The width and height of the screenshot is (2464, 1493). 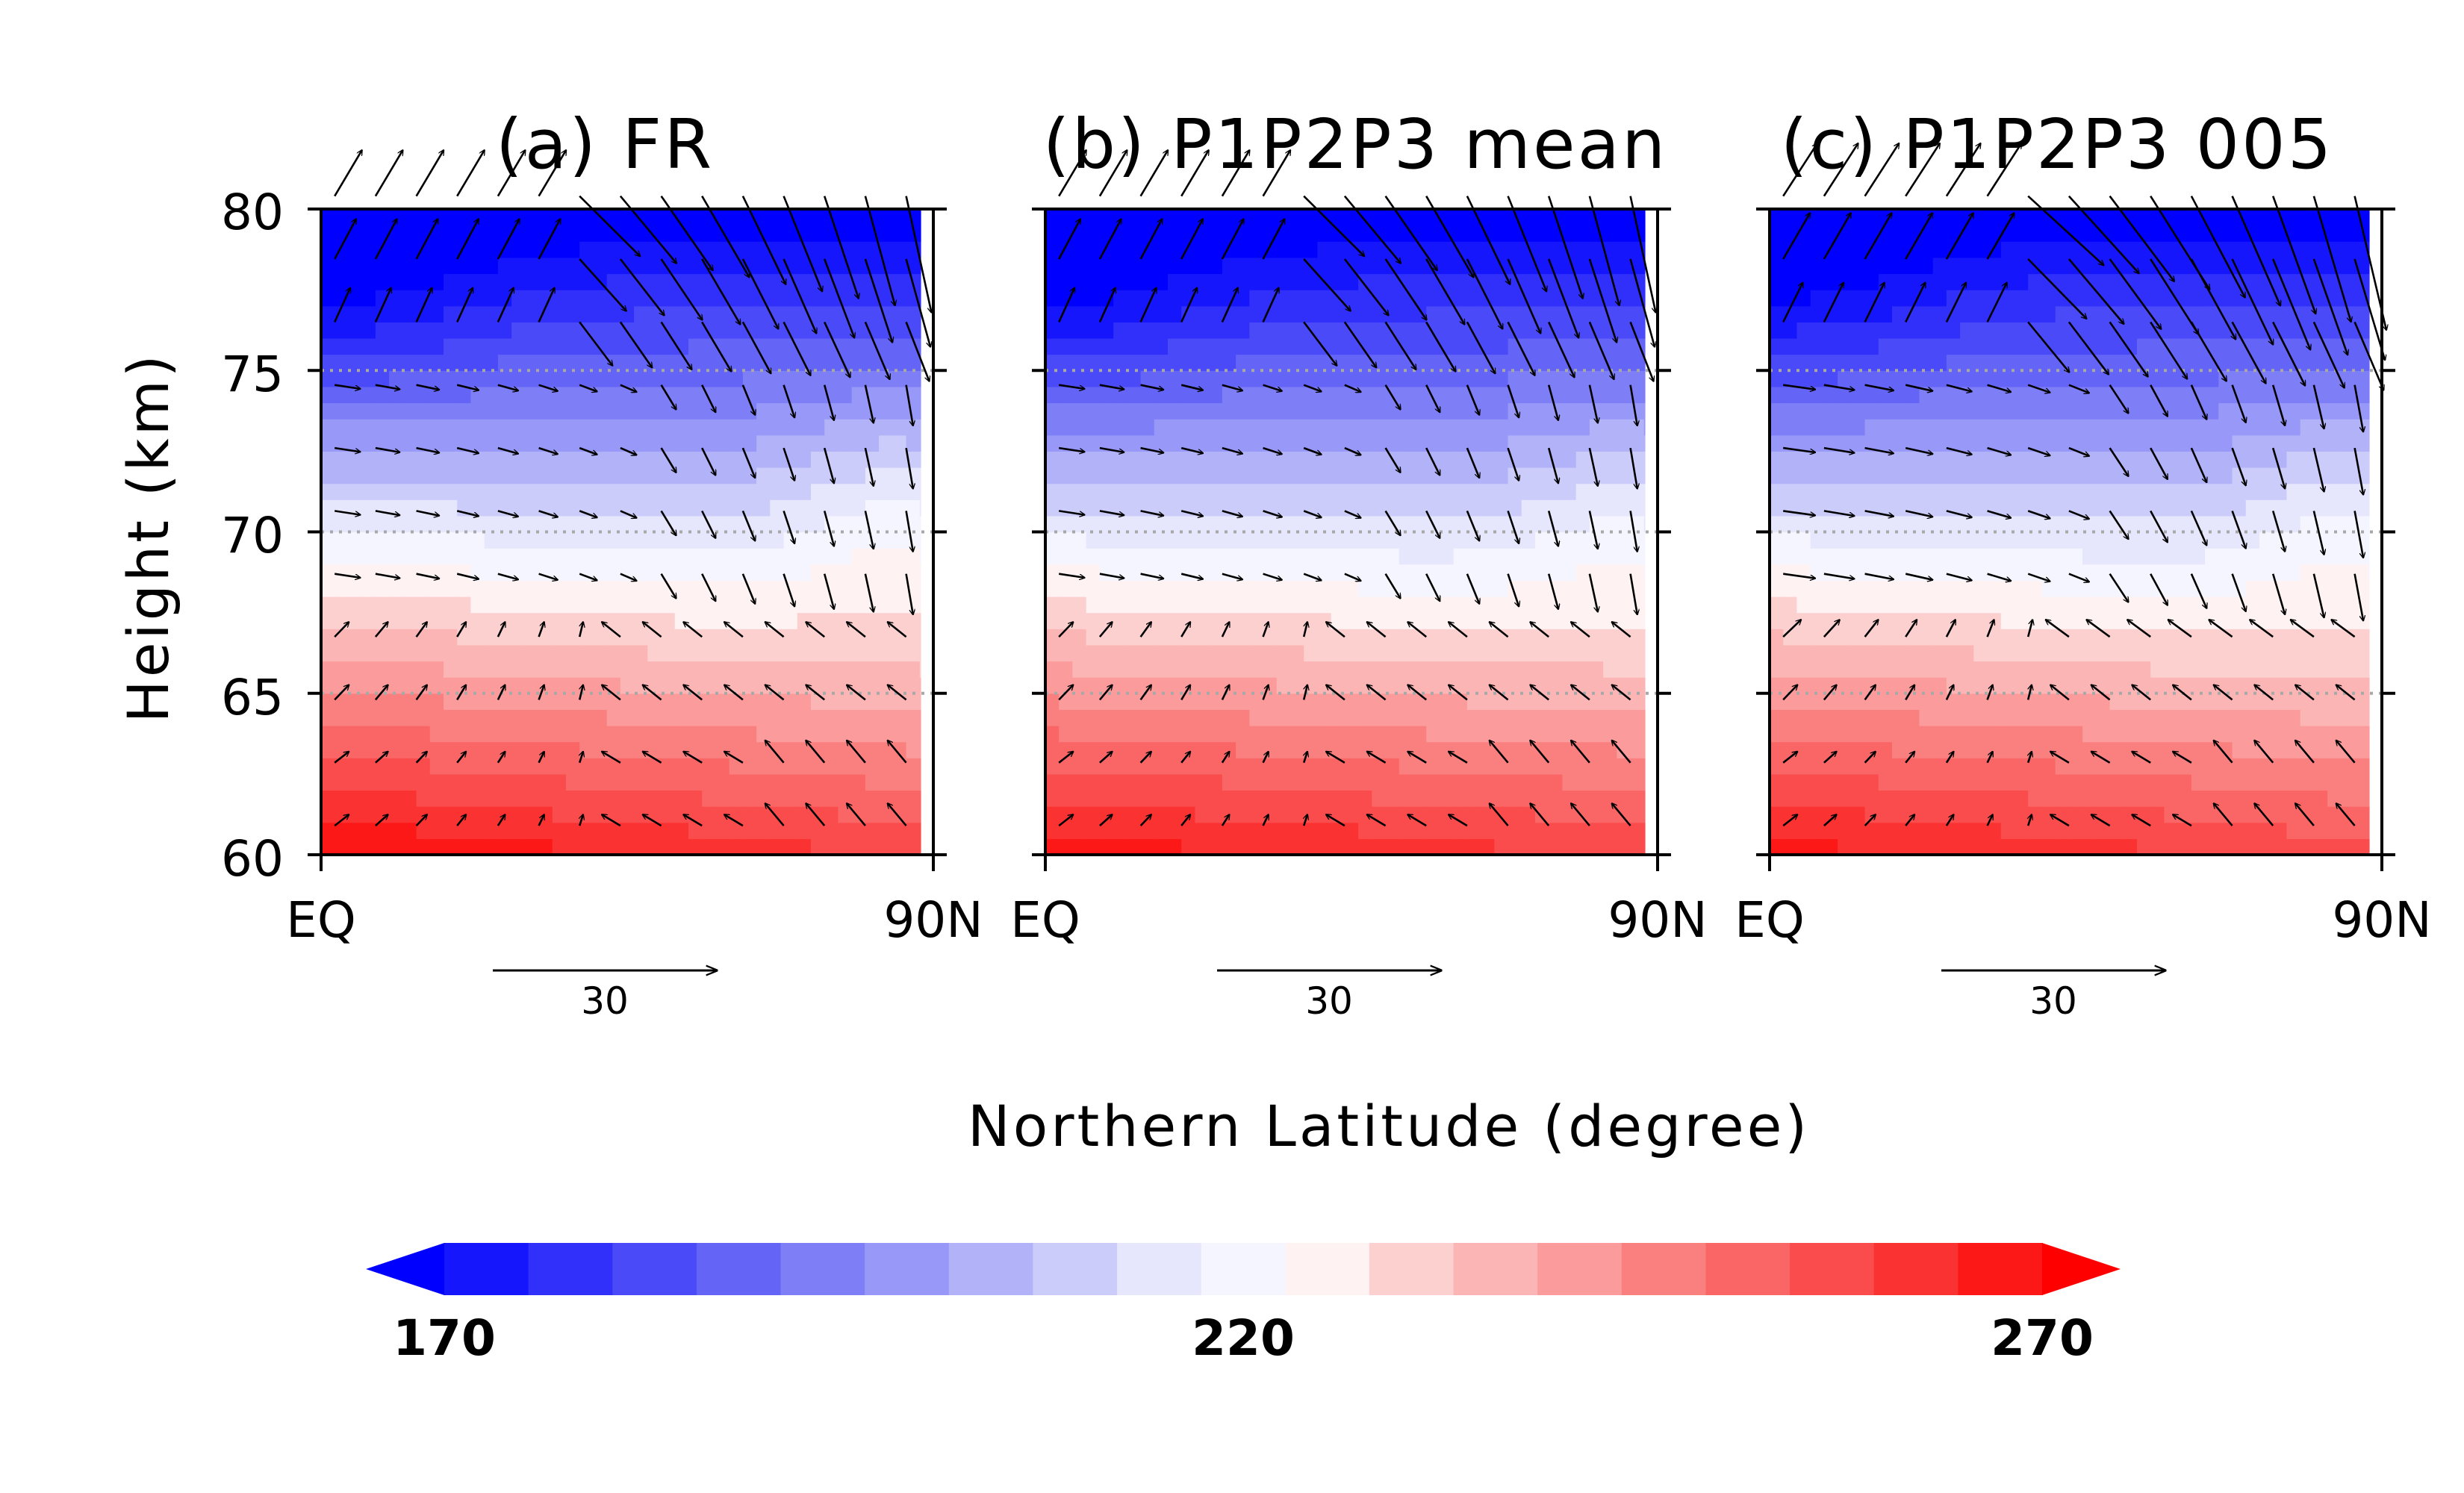 I want to click on panel-b-x-tick-90n: 90N, so click(x=1657, y=920).